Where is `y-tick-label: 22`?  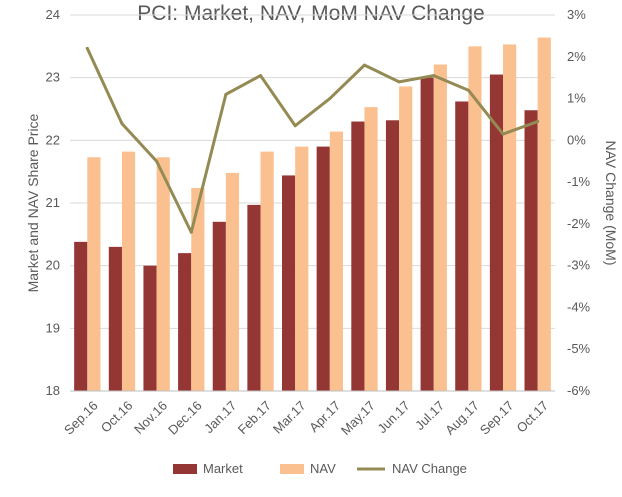
y-tick-label: 22 is located at coordinates (53, 139).